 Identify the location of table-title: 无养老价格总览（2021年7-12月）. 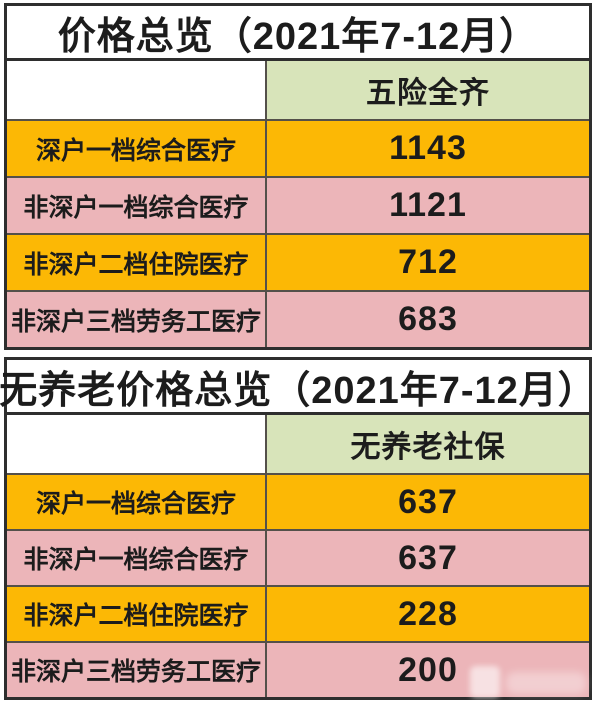
(298, 387).